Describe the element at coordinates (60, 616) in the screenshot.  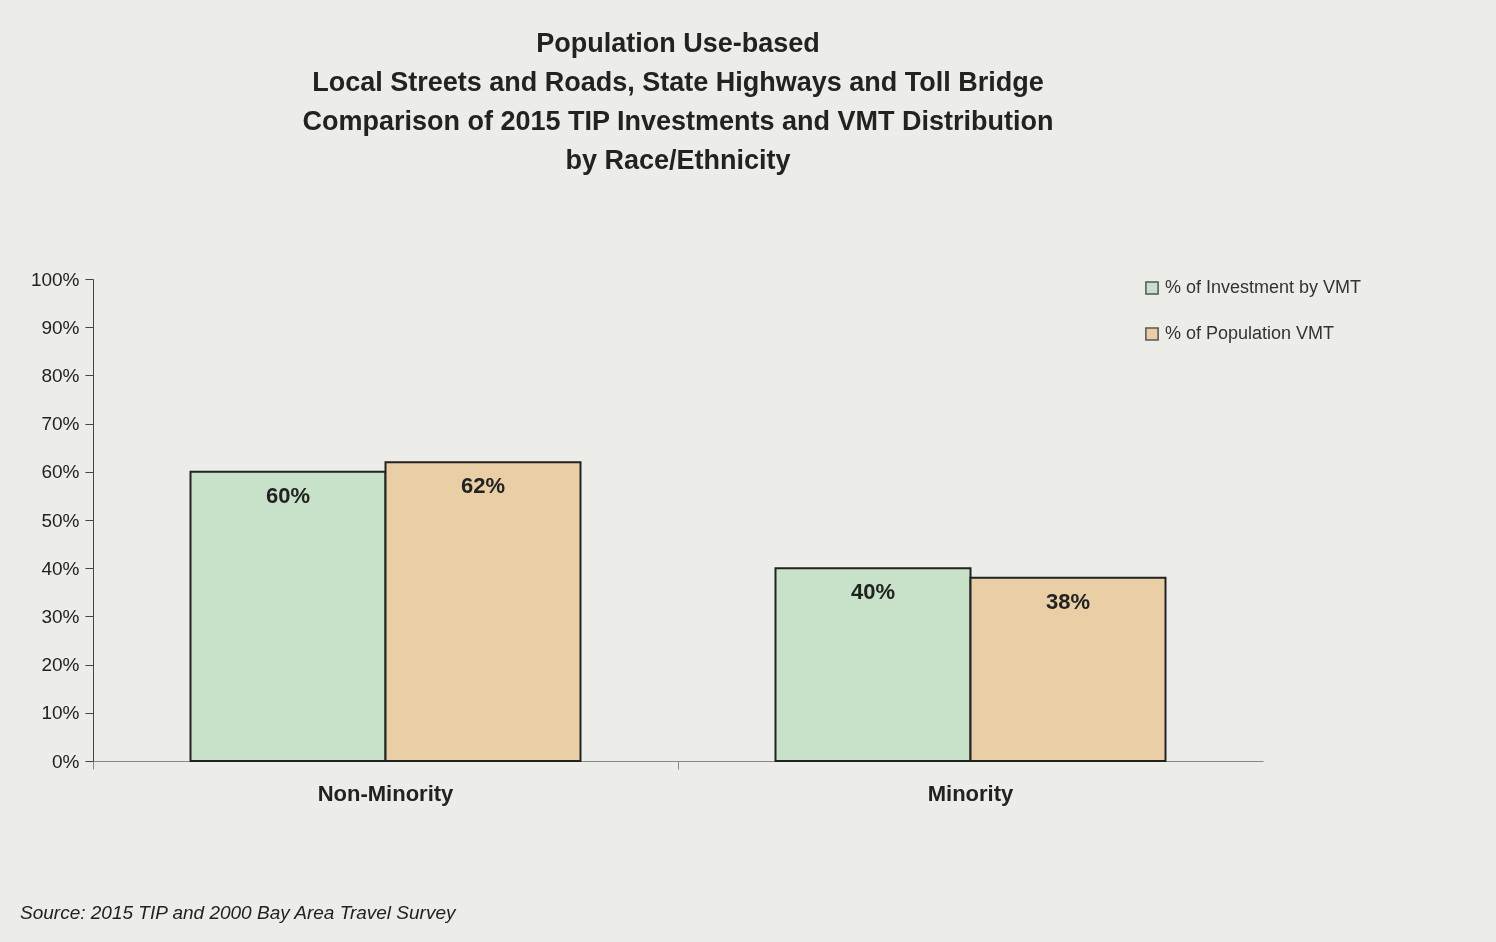
I see `y-tick-label: 30%` at that location.